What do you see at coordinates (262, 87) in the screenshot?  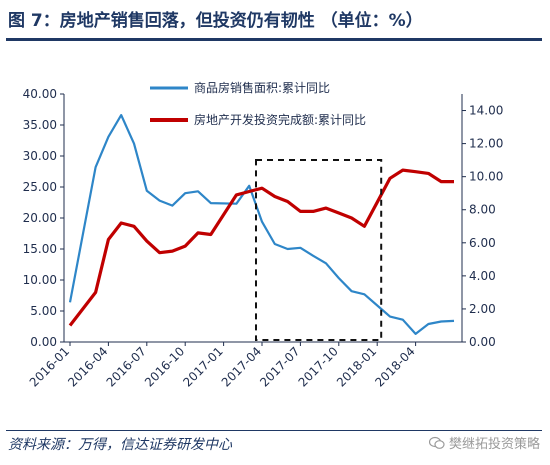 I see `legend-label: 商品房销售面积:累计同比` at bounding box center [262, 87].